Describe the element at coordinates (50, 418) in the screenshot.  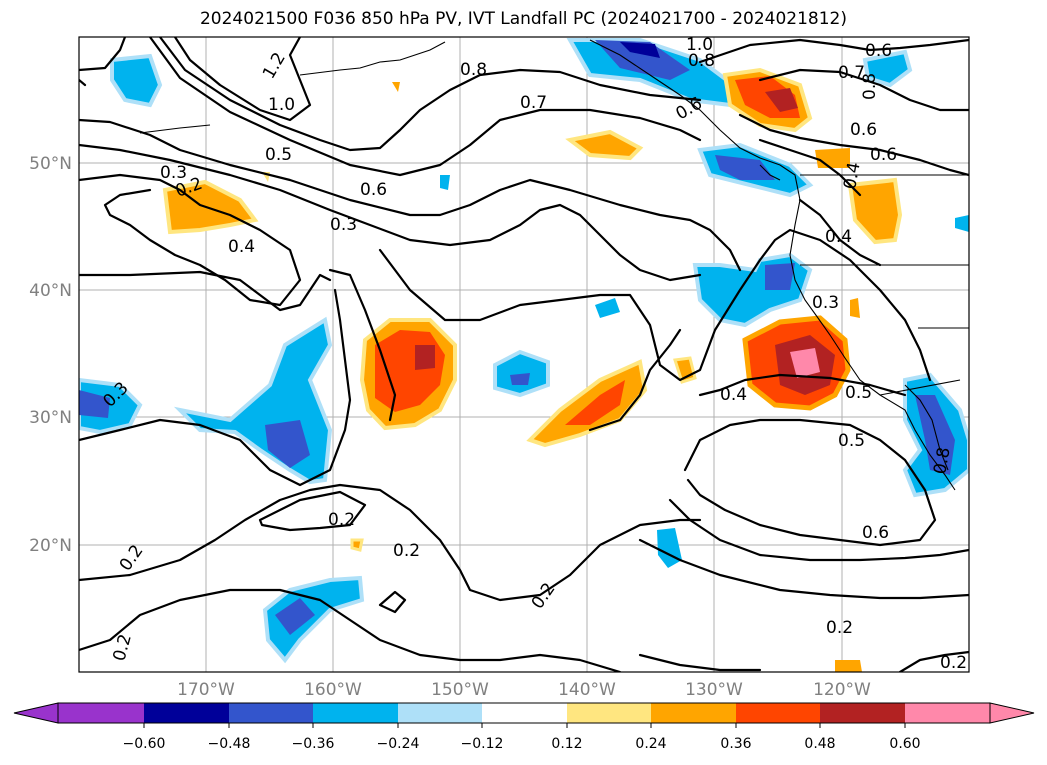
I see `lat-label: 30°N` at that location.